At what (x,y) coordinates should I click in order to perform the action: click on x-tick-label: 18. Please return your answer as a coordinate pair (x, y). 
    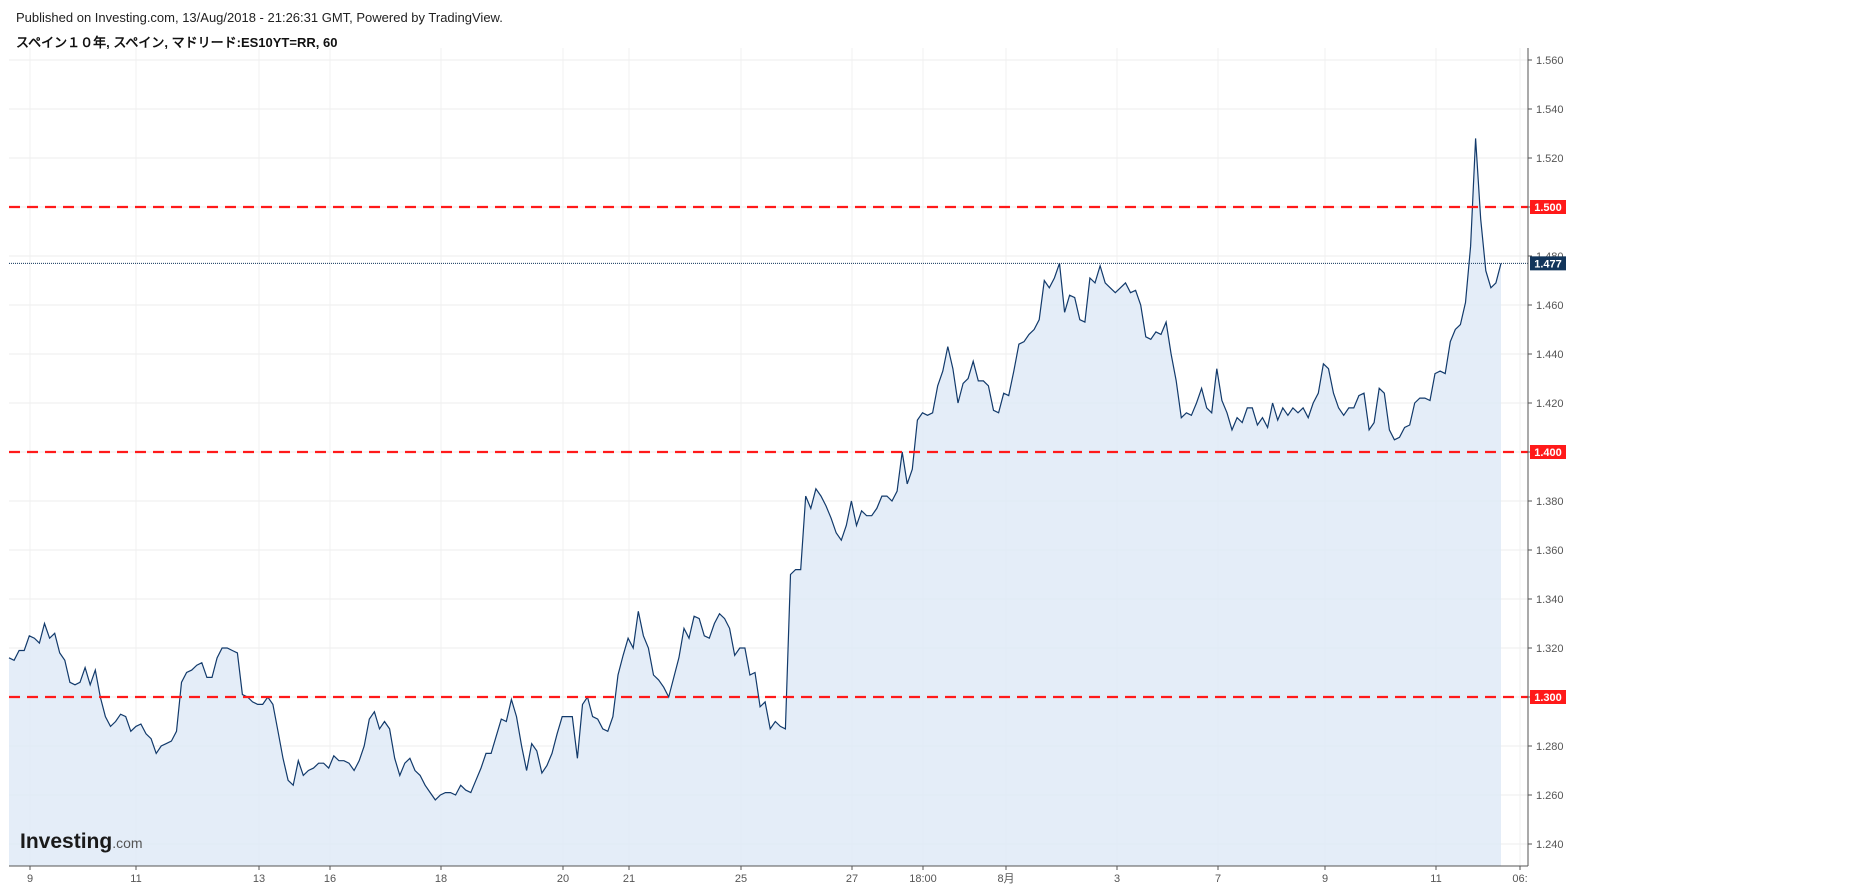
    Looking at the image, I should click on (441, 879).